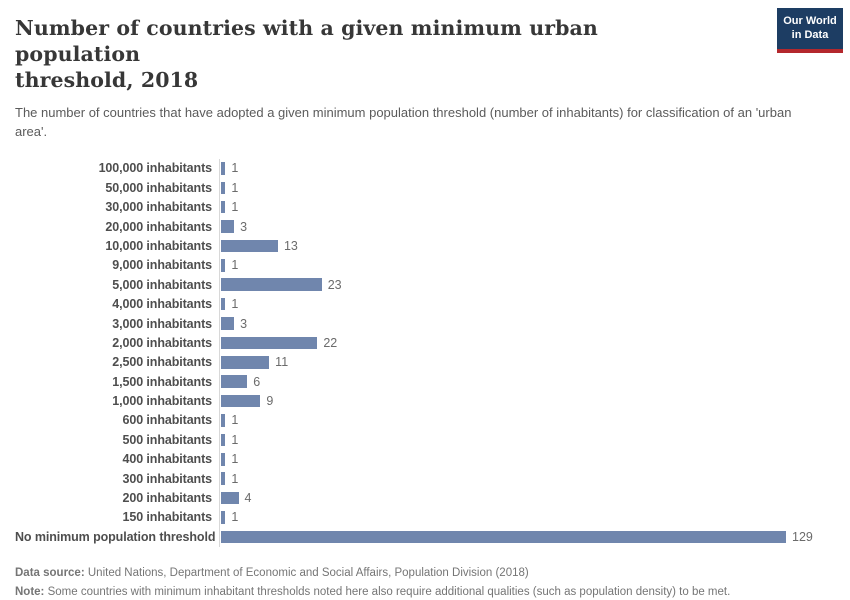  I want to click on category-label: 300 inhabitants, so click(167, 478).